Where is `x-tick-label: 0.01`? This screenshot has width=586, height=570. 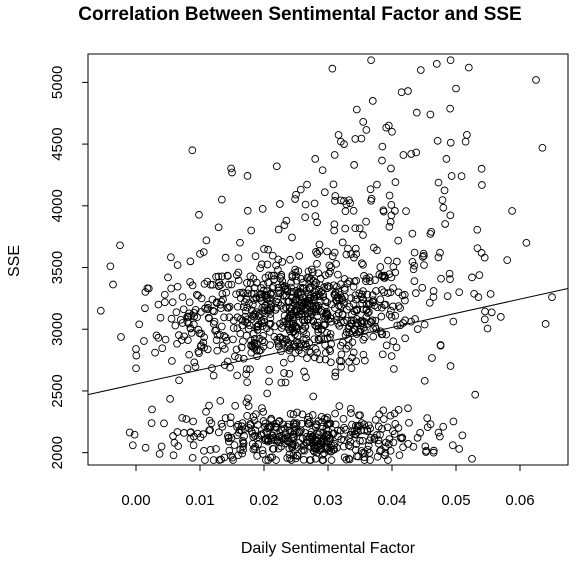
x-tick-label: 0.01 is located at coordinates (199, 500).